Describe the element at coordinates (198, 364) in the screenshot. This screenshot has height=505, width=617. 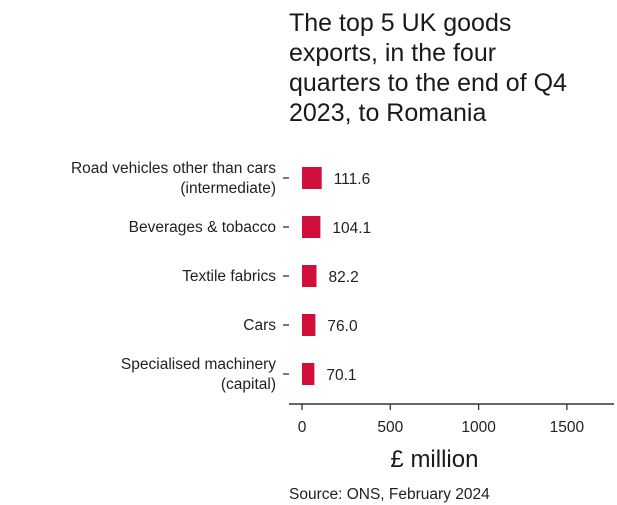
I see `category-label: Specialised machinery` at that location.